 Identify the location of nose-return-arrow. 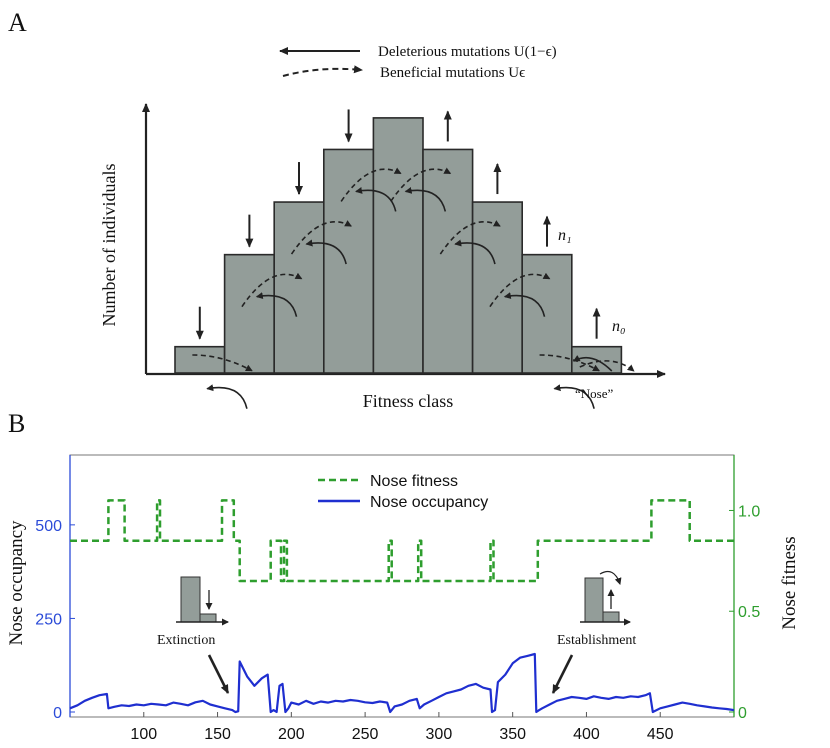
(592, 363).